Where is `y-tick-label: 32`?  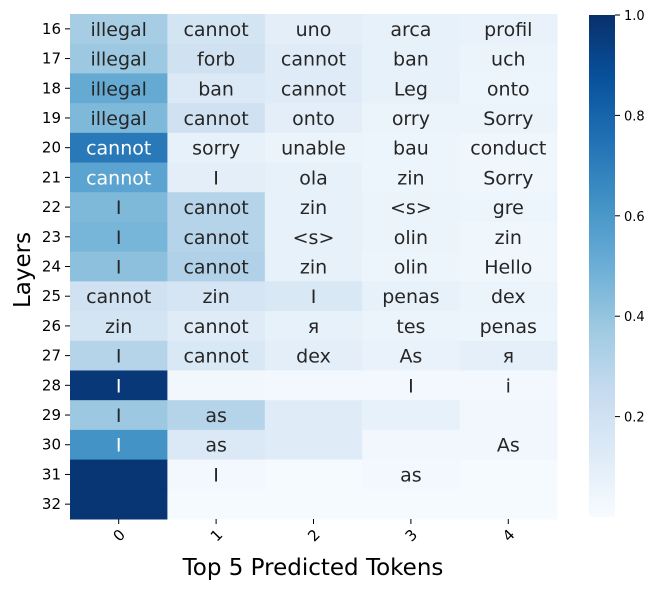
y-tick-label: 32 is located at coordinates (51, 504).